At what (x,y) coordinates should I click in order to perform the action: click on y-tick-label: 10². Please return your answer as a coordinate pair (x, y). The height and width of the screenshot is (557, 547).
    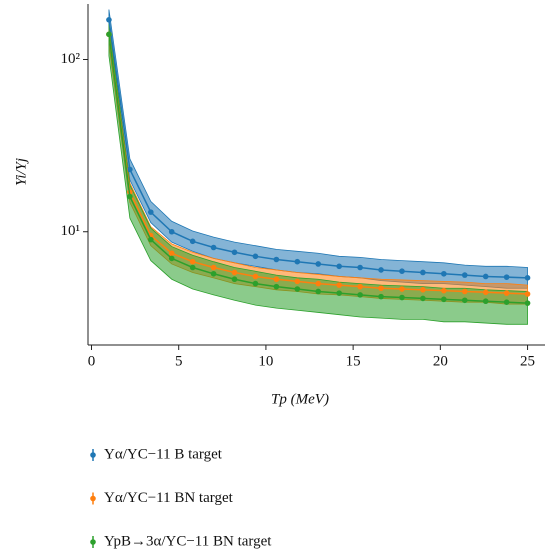
    Looking at the image, I should click on (71, 59).